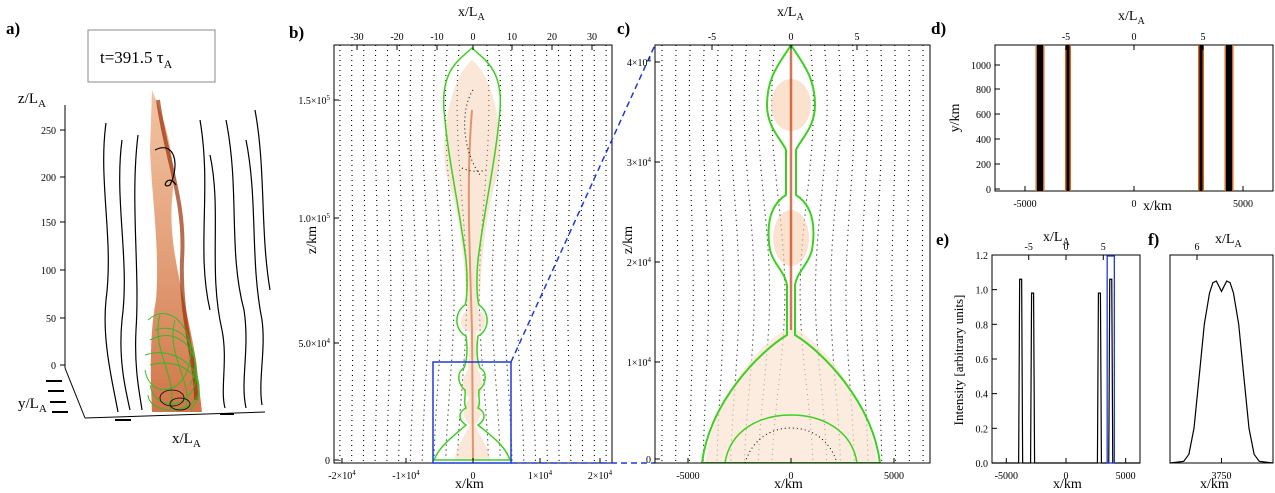 This screenshot has width=1275, height=493. Describe the element at coordinates (982, 325) in the screenshot. I see `panel-e-y-tick: 0.8` at that location.